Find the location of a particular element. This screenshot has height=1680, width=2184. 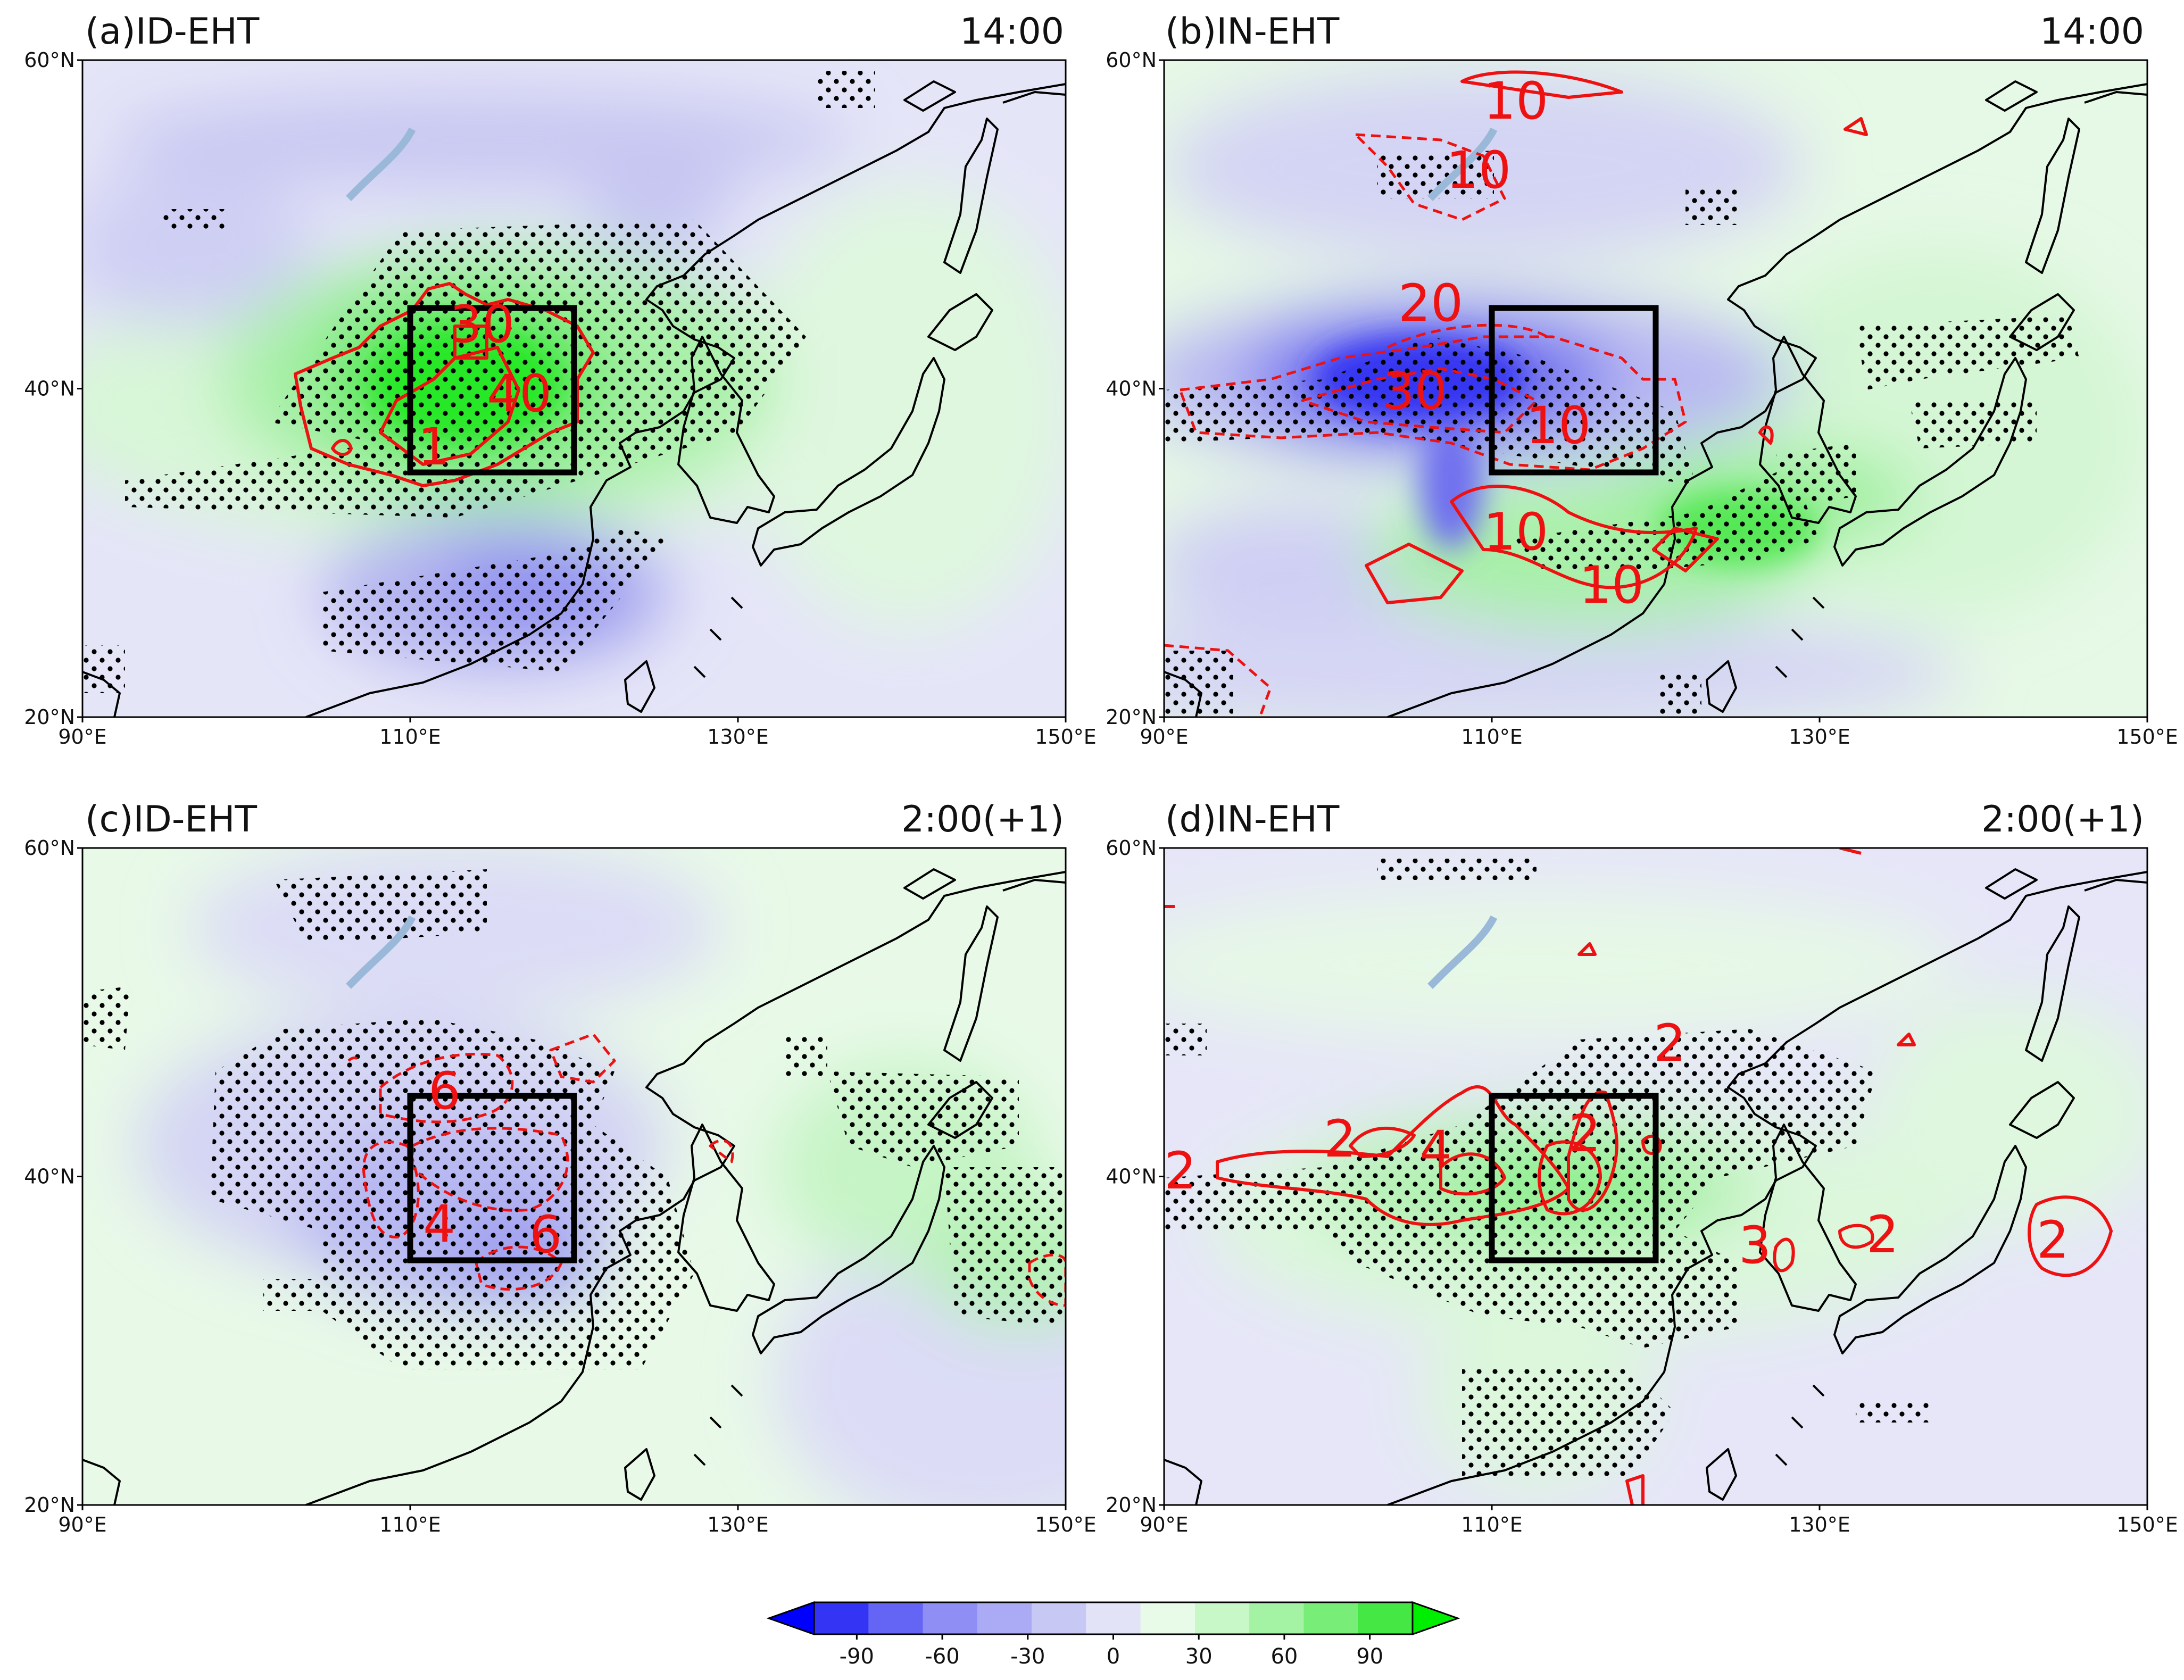

panel-c-contour-label: 4 is located at coordinates (439, 1224).